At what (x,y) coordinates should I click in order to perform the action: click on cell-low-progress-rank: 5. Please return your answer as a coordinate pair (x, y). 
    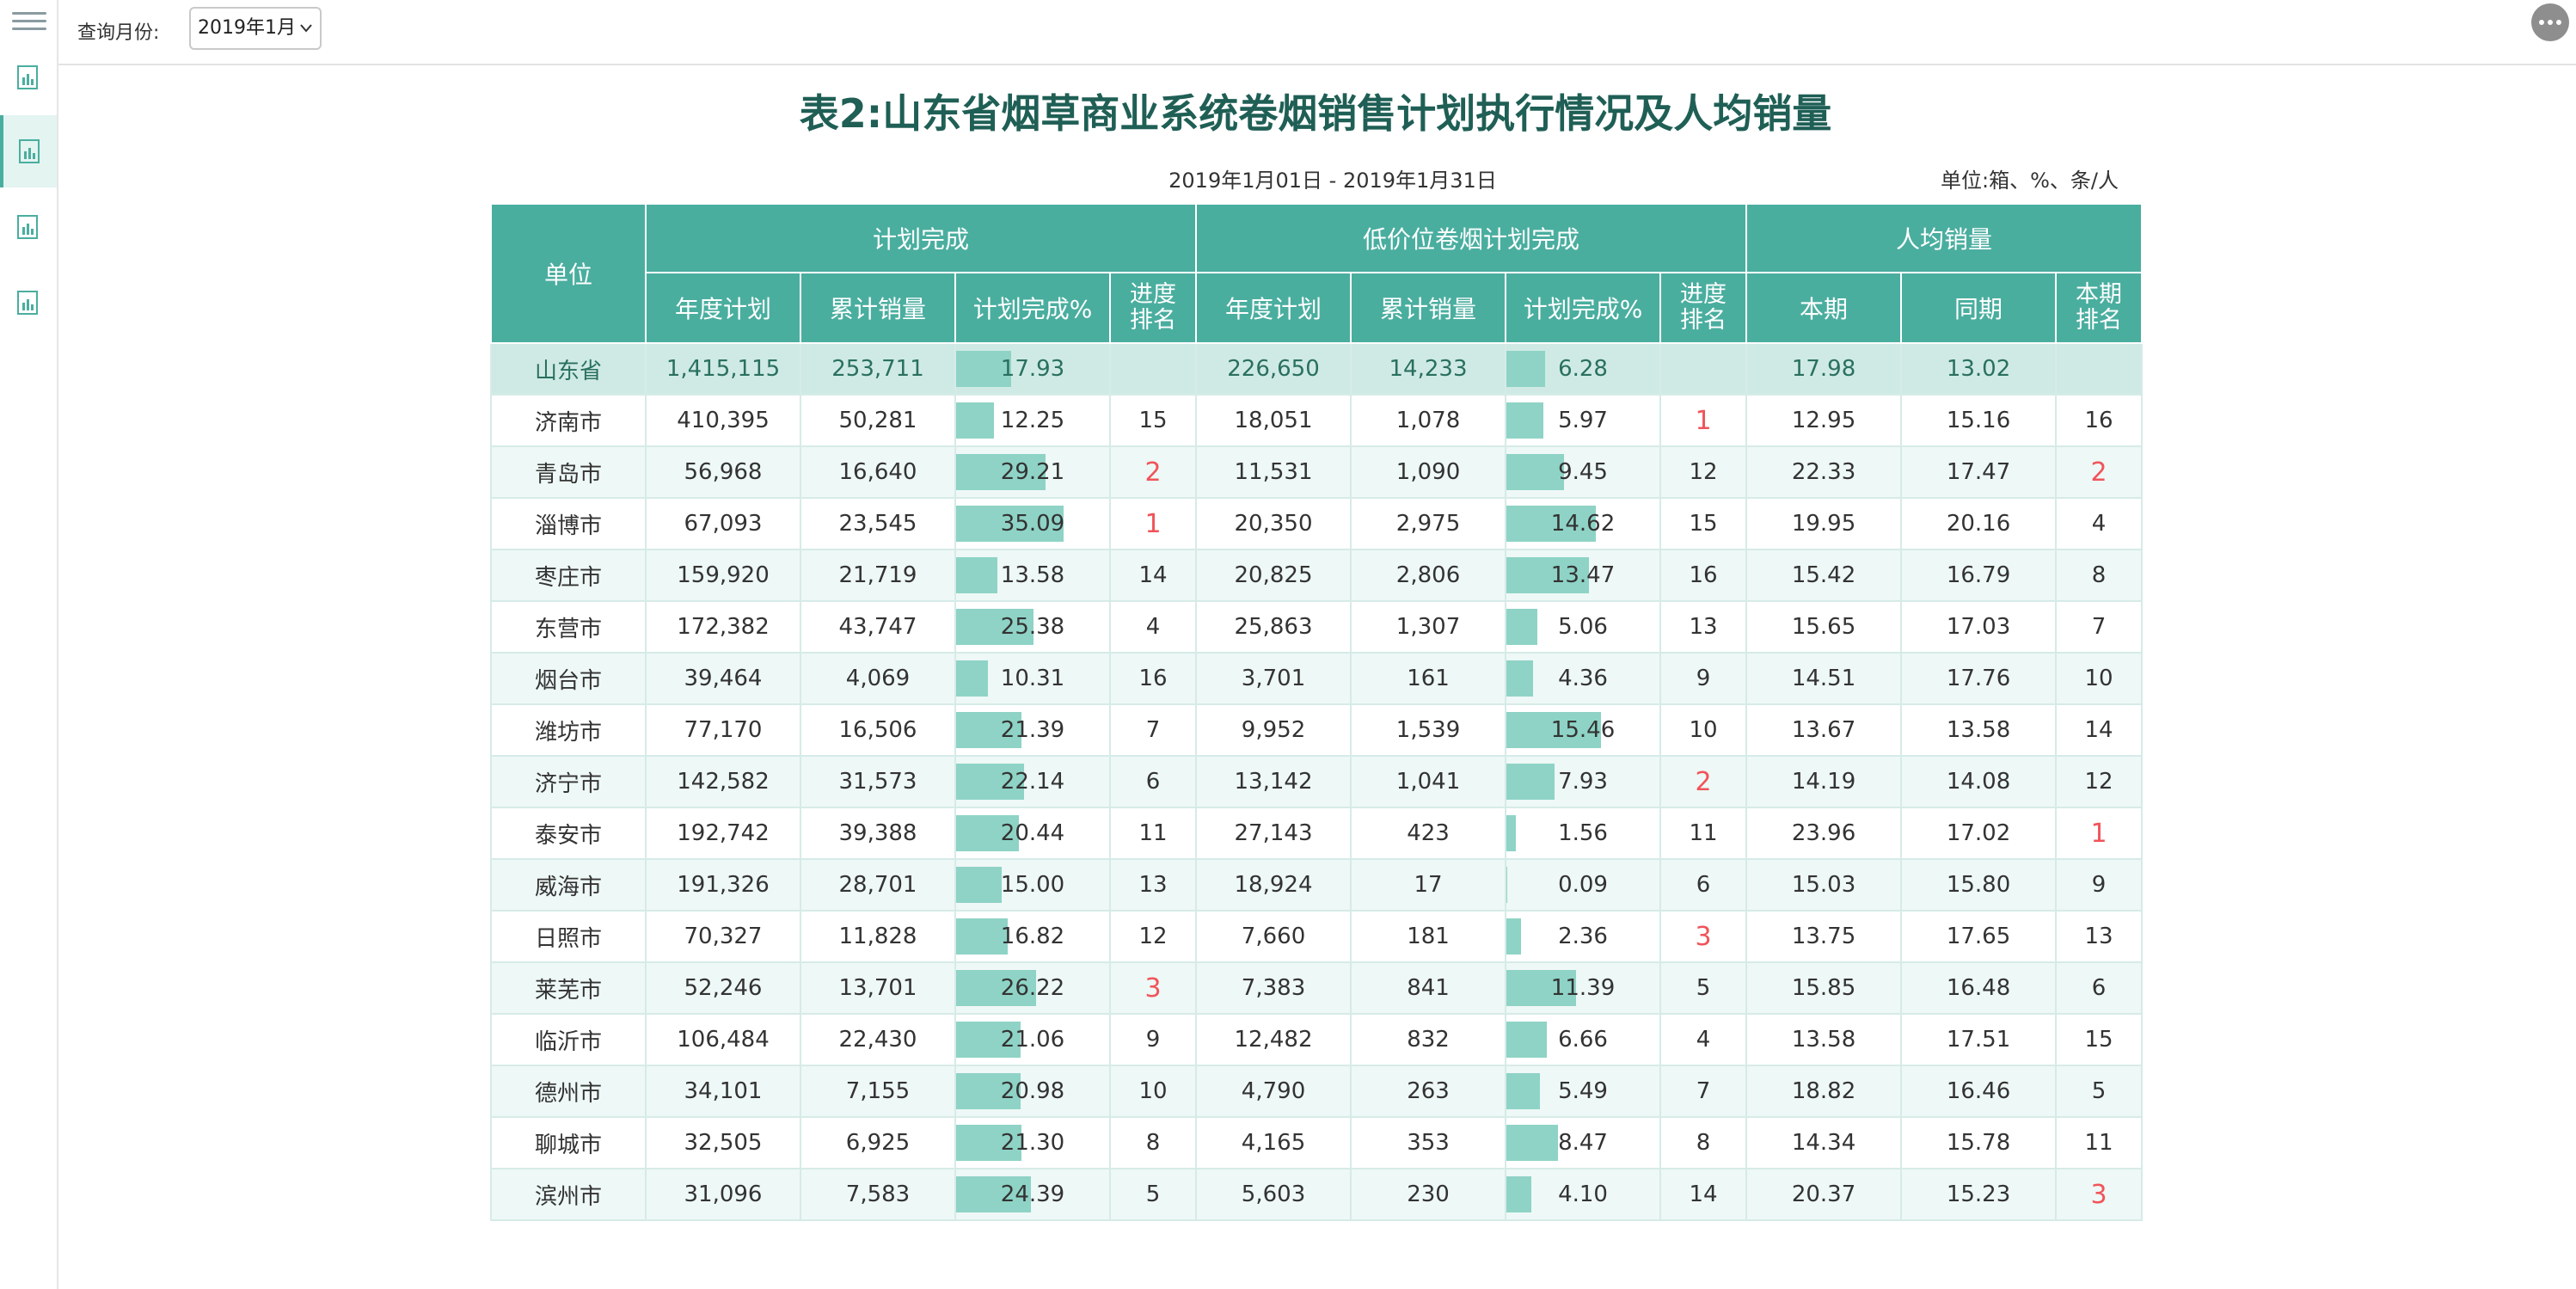
    Looking at the image, I should click on (1704, 988).